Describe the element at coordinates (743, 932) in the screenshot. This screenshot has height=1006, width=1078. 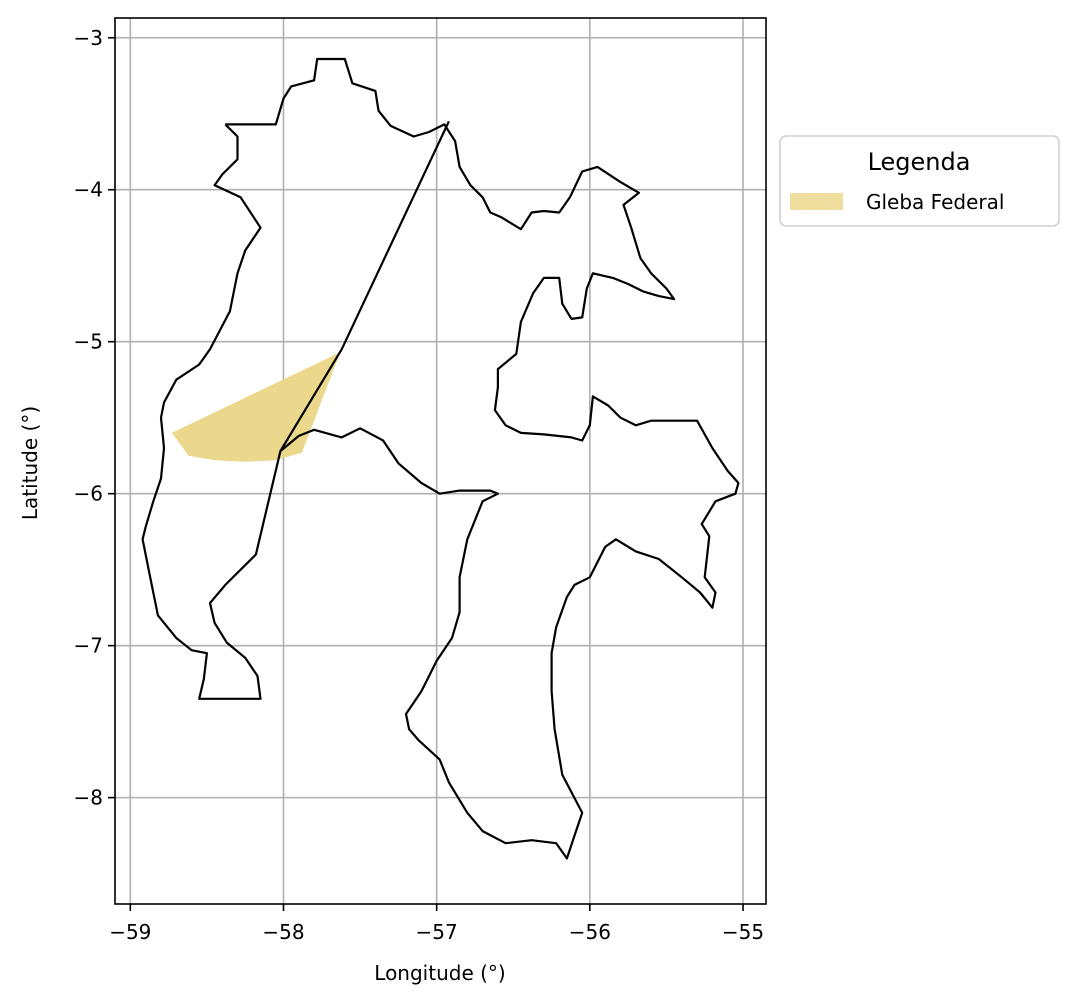
I see `x-tick-label: −55` at that location.